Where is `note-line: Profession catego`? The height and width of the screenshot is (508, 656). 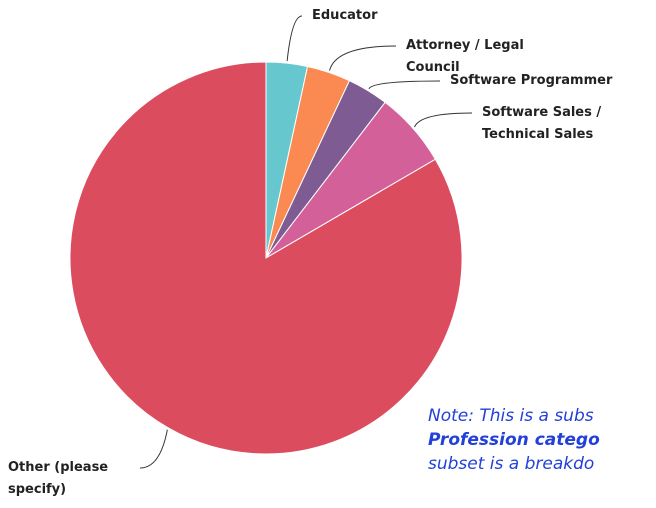
note-line: Profession catego is located at coordinates (514, 440).